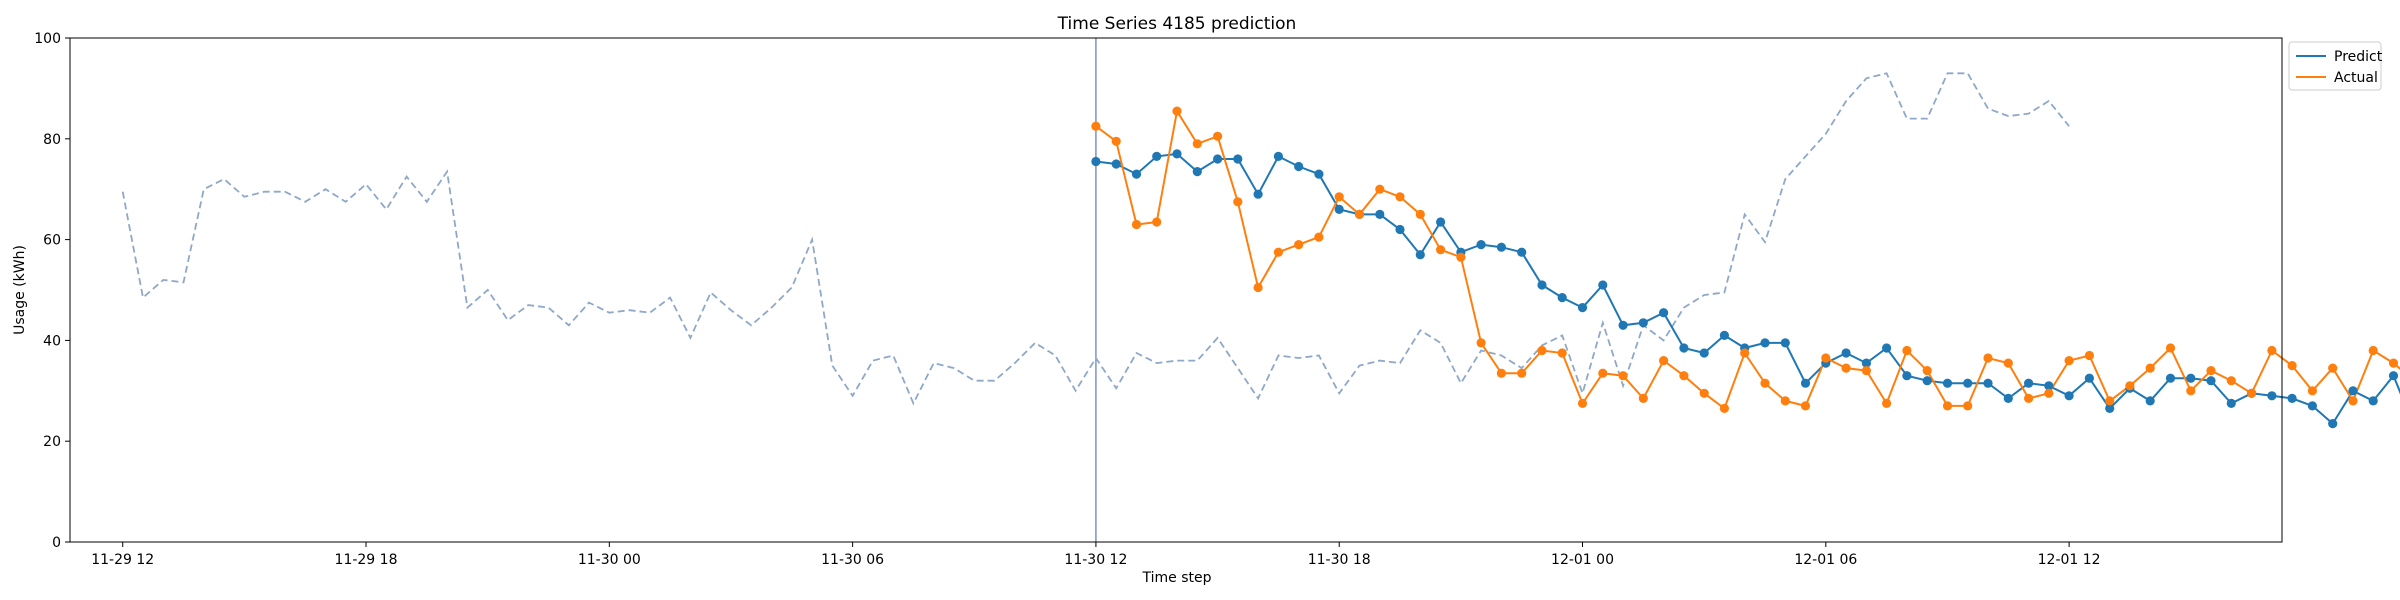 This screenshot has height=600, width=2400. Describe the element at coordinates (122, 560) in the screenshot. I see `x-tick-label: 11-29 12` at that location.